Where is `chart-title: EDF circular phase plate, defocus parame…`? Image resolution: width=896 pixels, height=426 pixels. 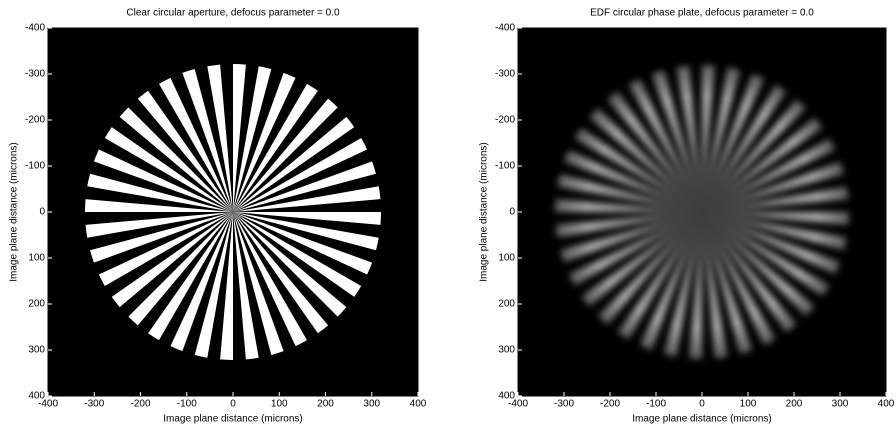
chart-title: EDF circular phase plate, defocus parame… is located at coordinates (702, 13).